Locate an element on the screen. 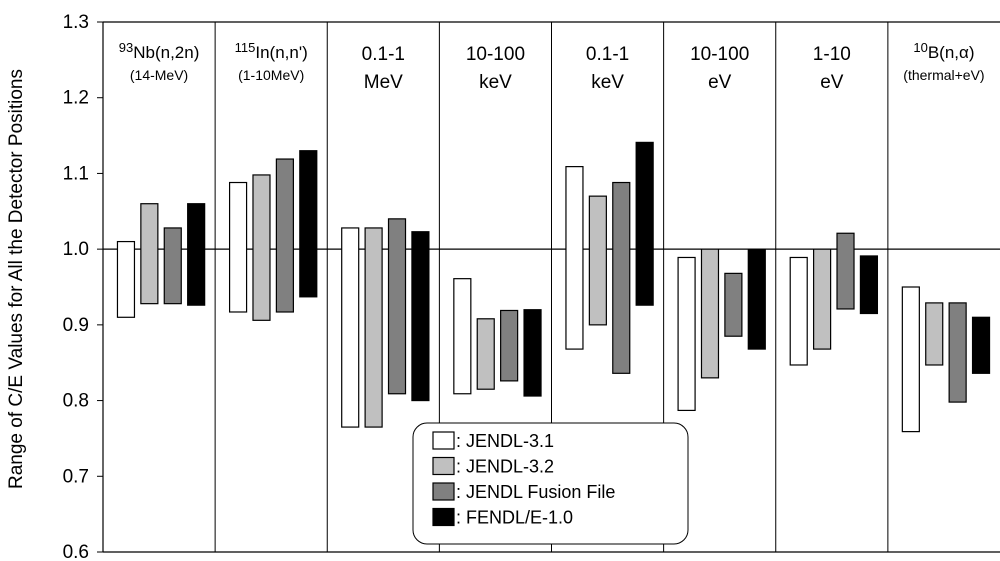 The width and height of the screenshot is (1000, 561). category-label: 10B(n,α) is located at coordinates (943, 51).